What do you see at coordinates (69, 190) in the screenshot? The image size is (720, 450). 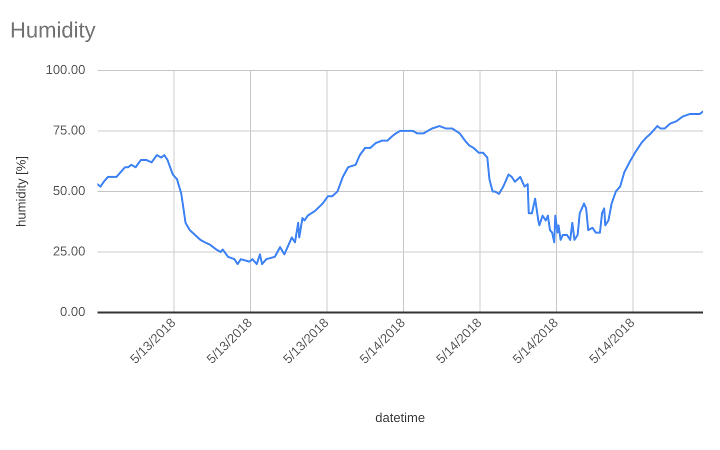 I see `y-tick-label: 50.00` at bounding box center [69, 190].